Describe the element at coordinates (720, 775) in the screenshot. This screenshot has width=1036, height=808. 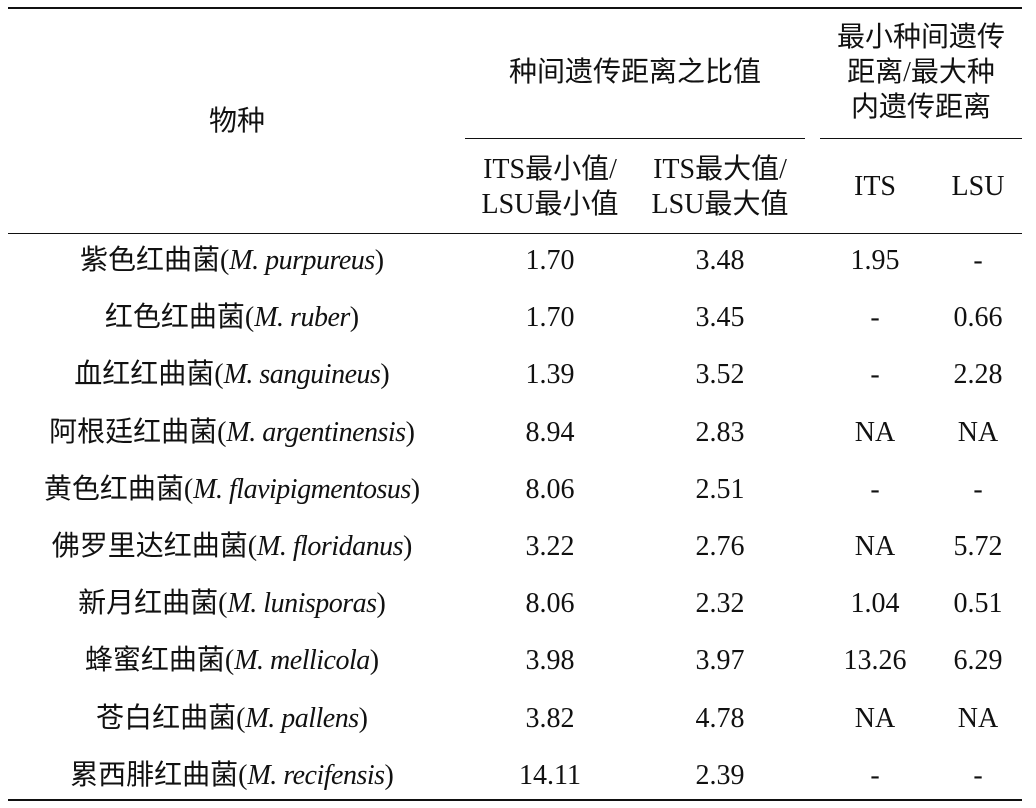
I see `cell: 2.39` at that location.